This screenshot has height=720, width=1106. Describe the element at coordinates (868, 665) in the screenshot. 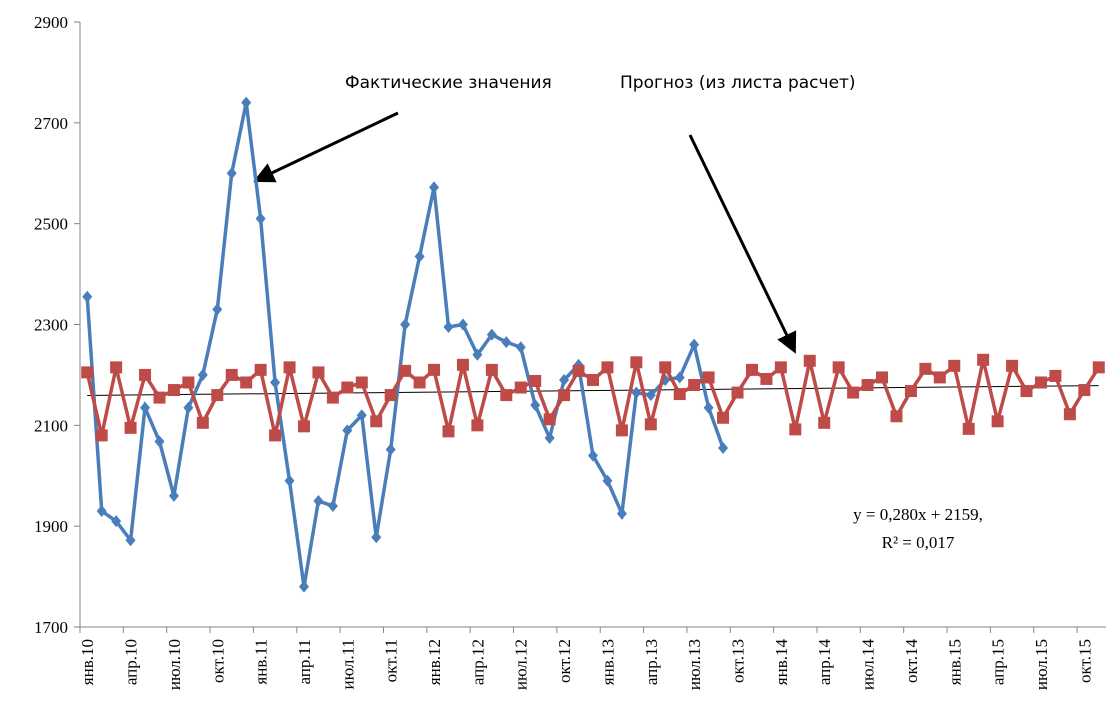

I see `x-tick-label: июл.14` at that location.